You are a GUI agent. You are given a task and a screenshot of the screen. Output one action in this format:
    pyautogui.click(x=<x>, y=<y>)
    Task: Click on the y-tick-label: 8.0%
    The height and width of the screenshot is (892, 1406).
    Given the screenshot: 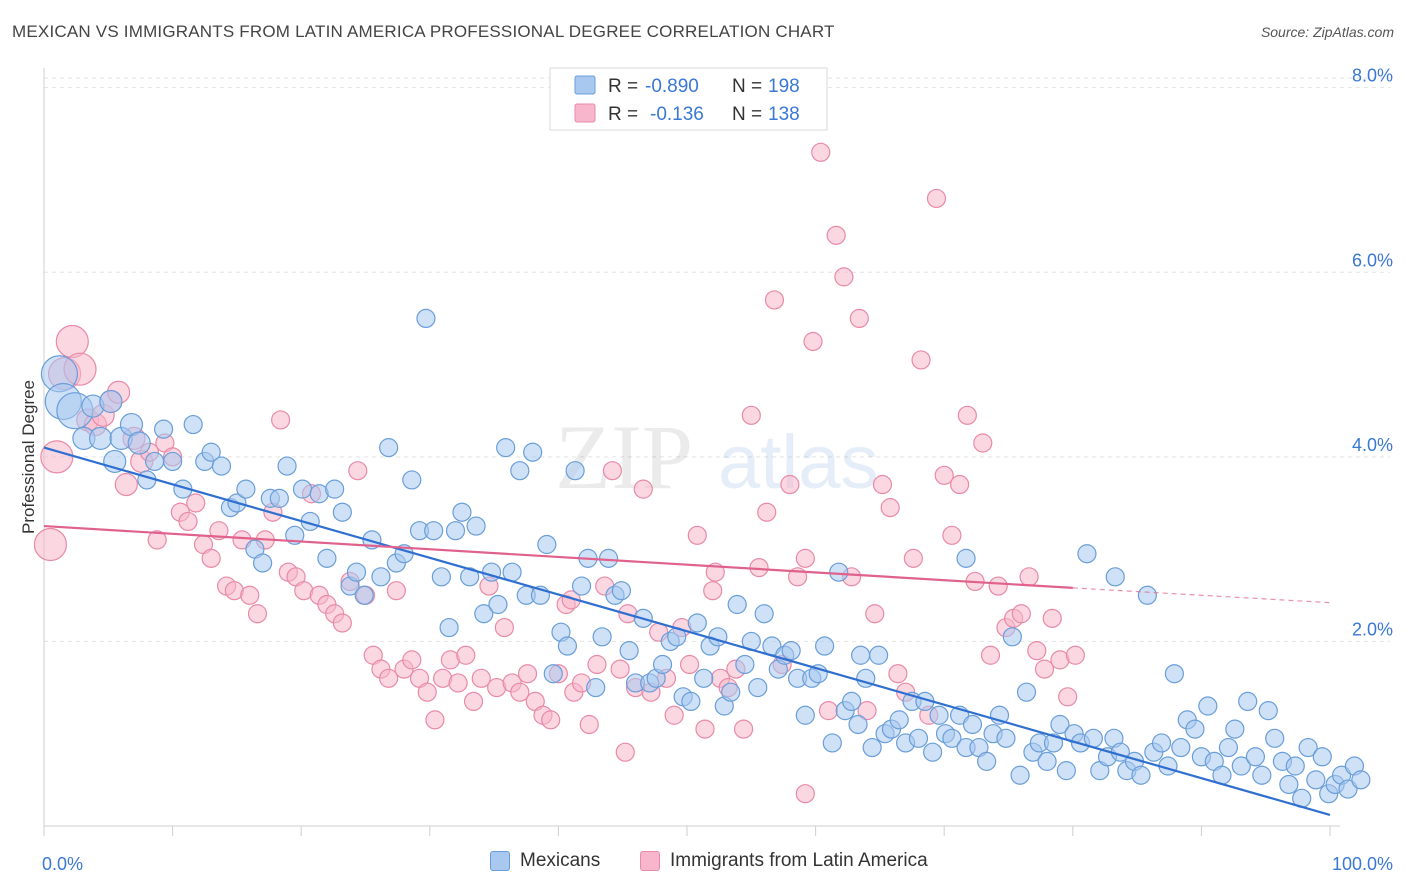 What is the action you would take?
    pyautogui.click(x=1372, y=76)
    